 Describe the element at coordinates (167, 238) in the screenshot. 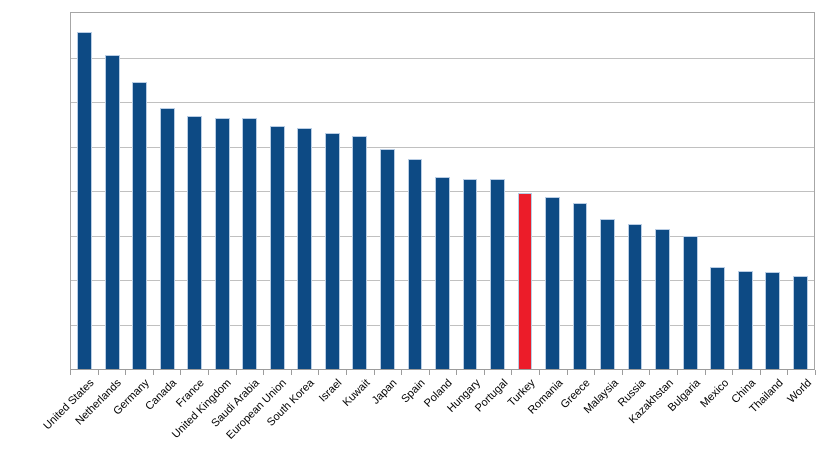

I see `bar-canada` at that location.